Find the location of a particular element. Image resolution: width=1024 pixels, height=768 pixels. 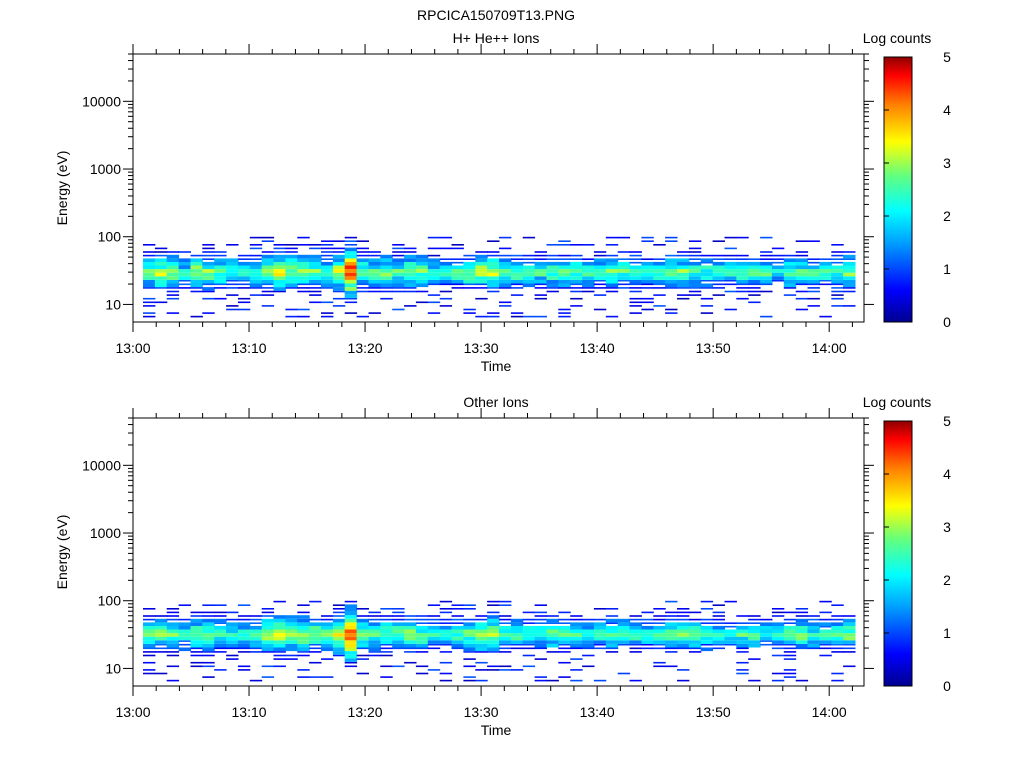

x-tick-label: 13:10 is located at coordinates (249, 348).